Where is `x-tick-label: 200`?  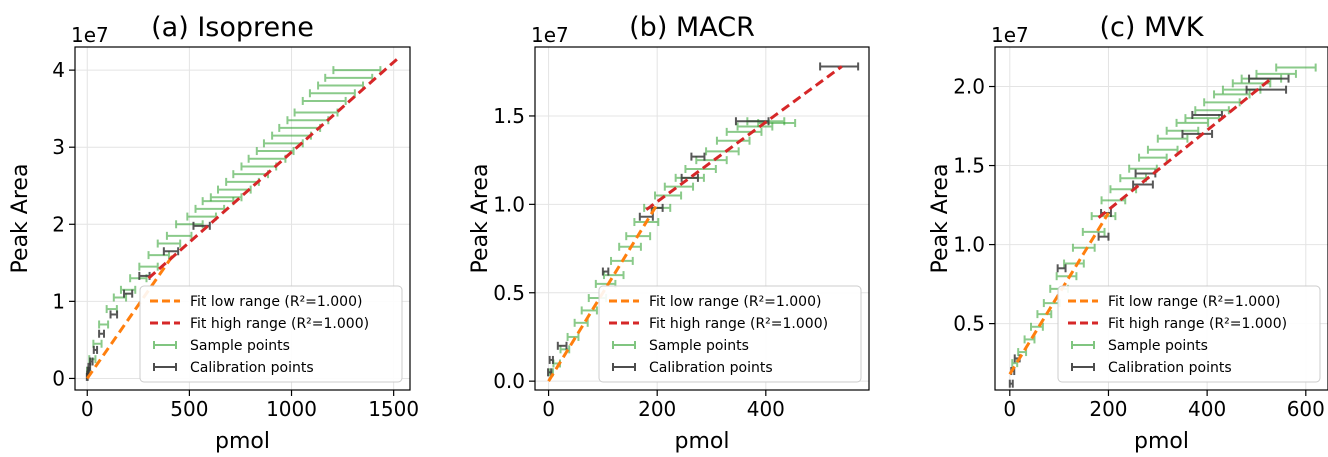
x-tick-label: 200 is located at coordinates (657, 409).